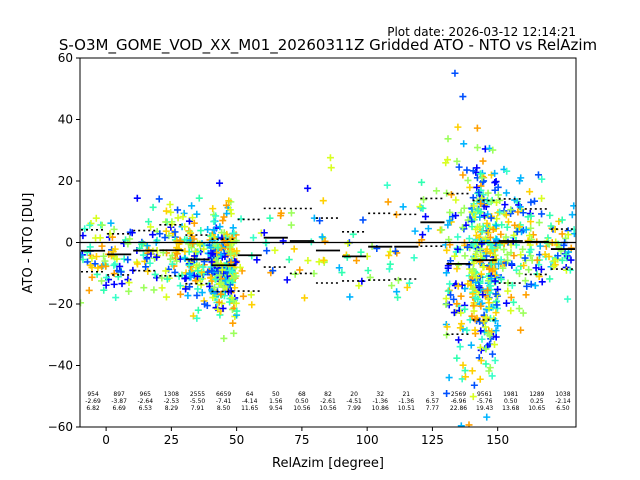 This screenshot has height=480, width=640. What do you see at coordinates (60, 366) in the screenshot?
I see `y-tick-label: −40` at bounding box center [60, 366].